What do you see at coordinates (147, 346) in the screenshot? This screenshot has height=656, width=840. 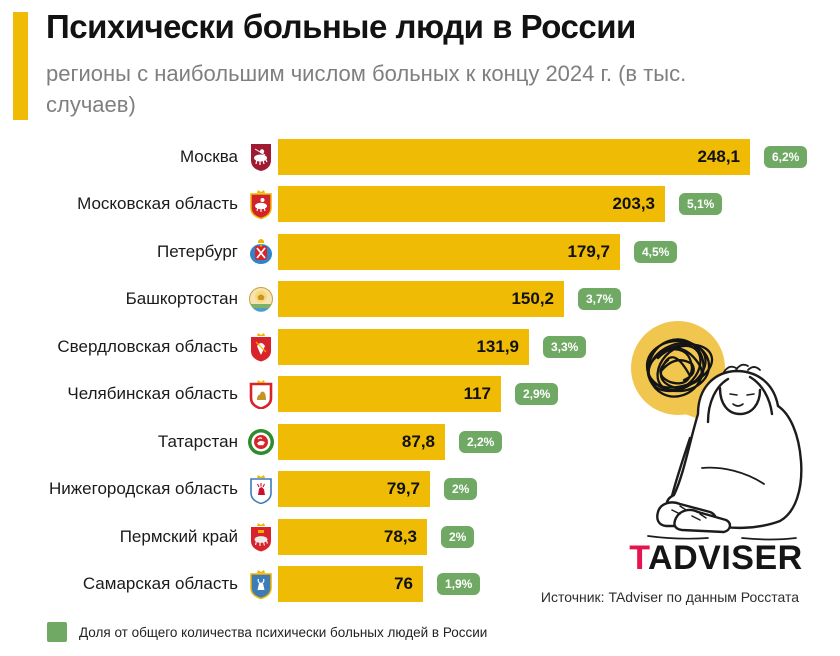 I see `region-label: Свердловская область` at bounding box center [147, 346].